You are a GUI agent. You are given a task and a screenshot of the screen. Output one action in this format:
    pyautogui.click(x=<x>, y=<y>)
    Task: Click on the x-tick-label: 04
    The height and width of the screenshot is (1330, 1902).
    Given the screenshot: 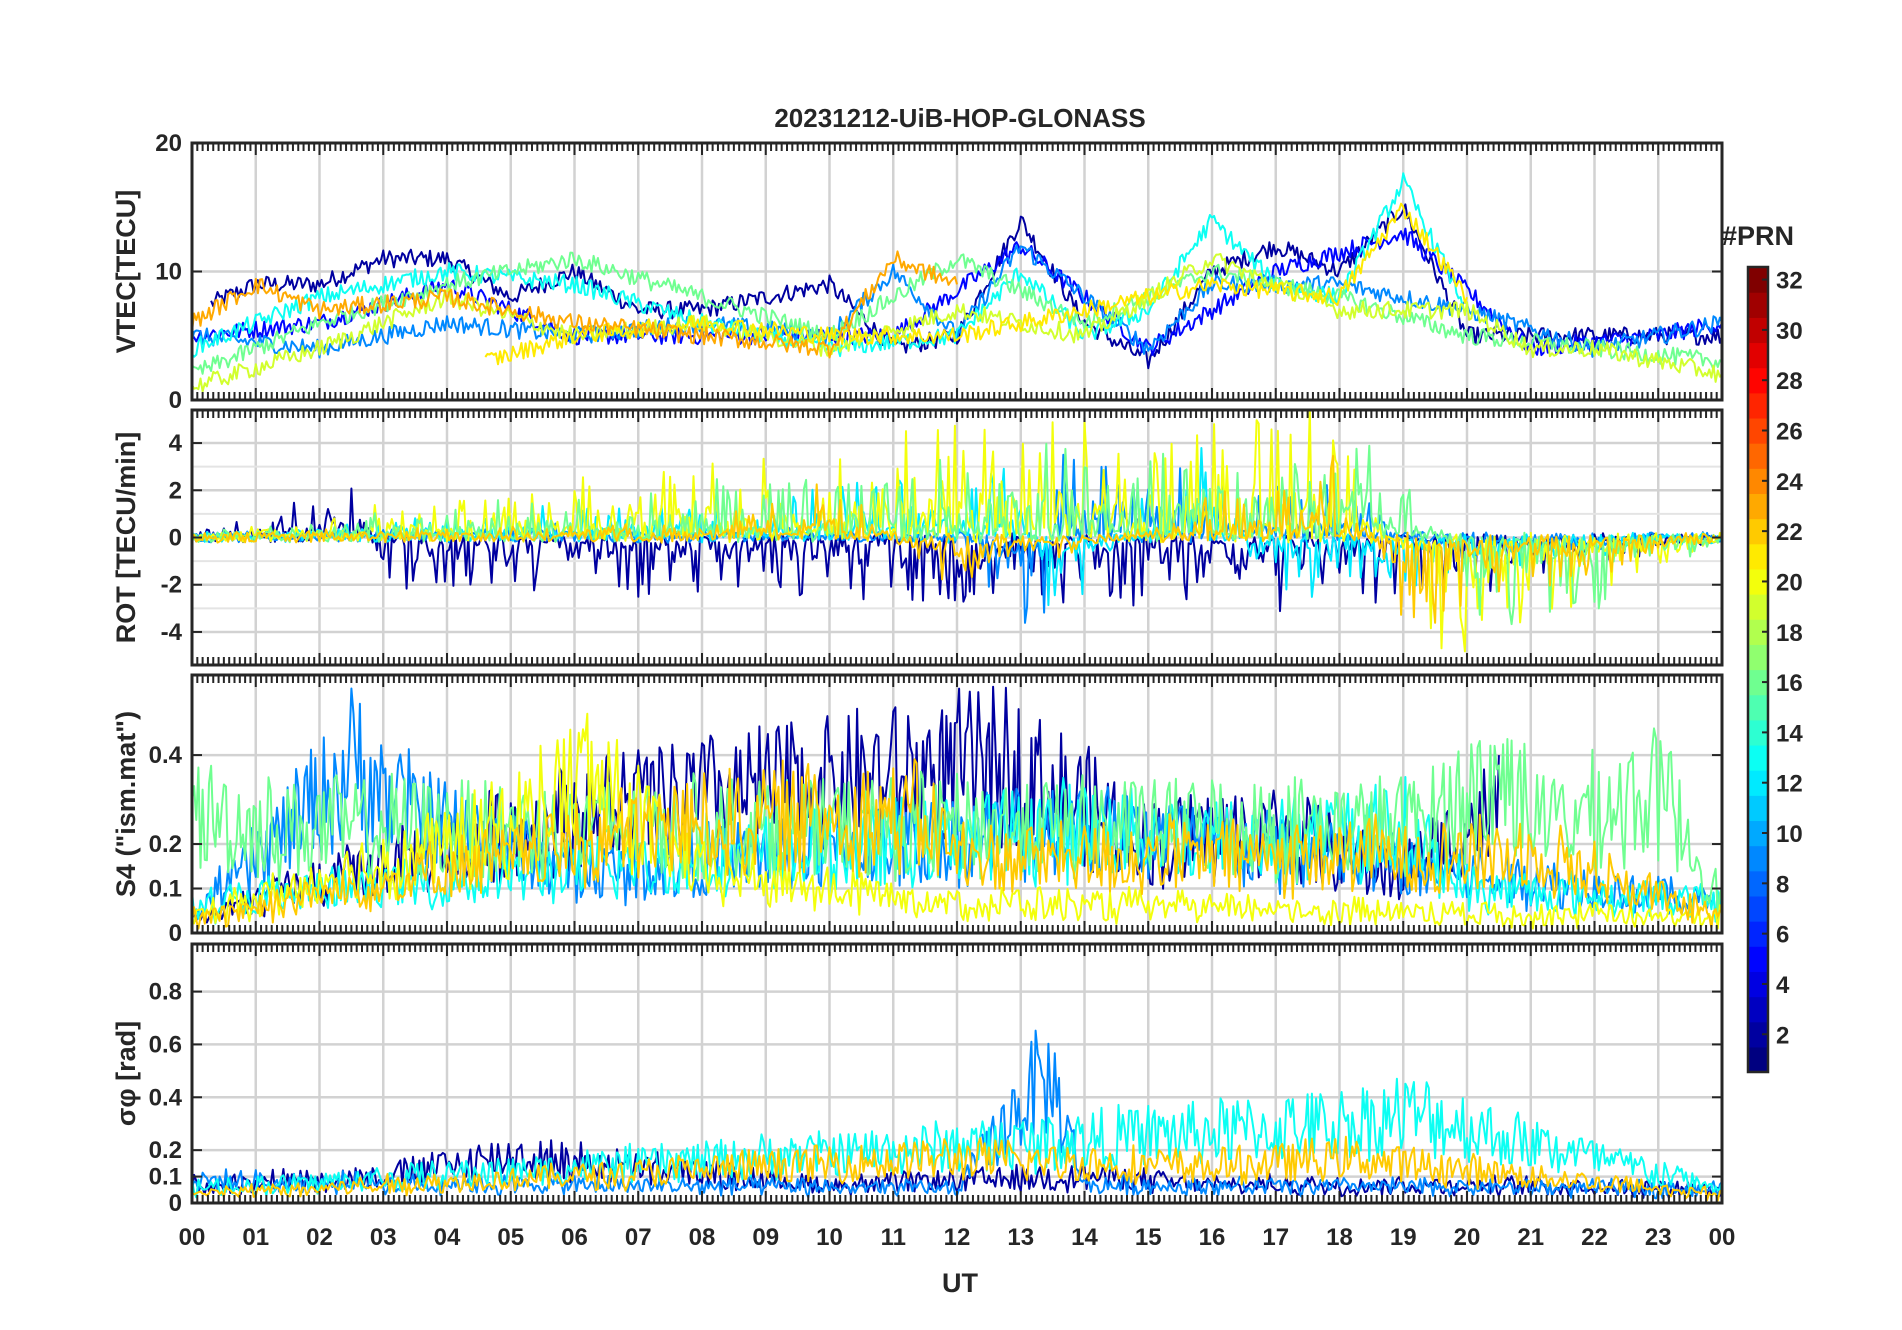 What is the action you would take?
    pyautogui.click(x=447, y=1237)
    